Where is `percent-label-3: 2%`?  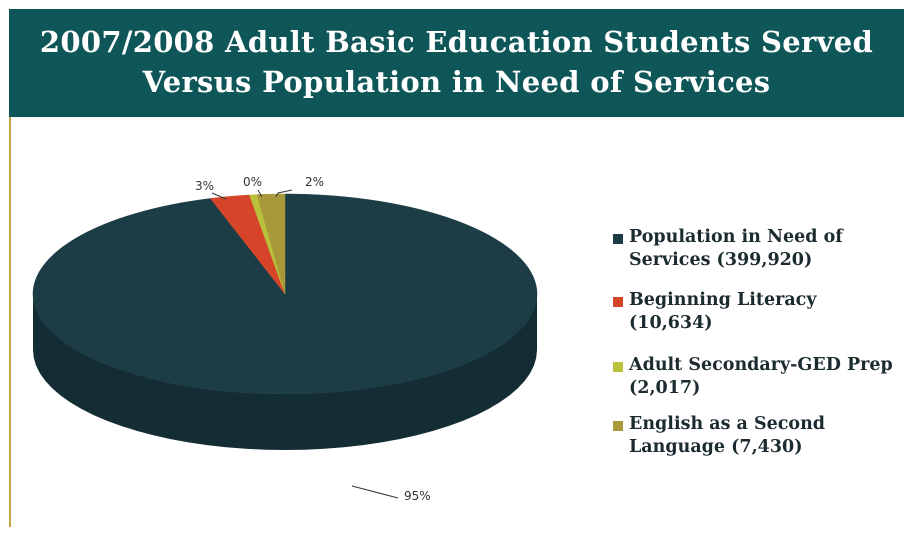 percent-label-3: 2% is located at coordinates (314, 182).